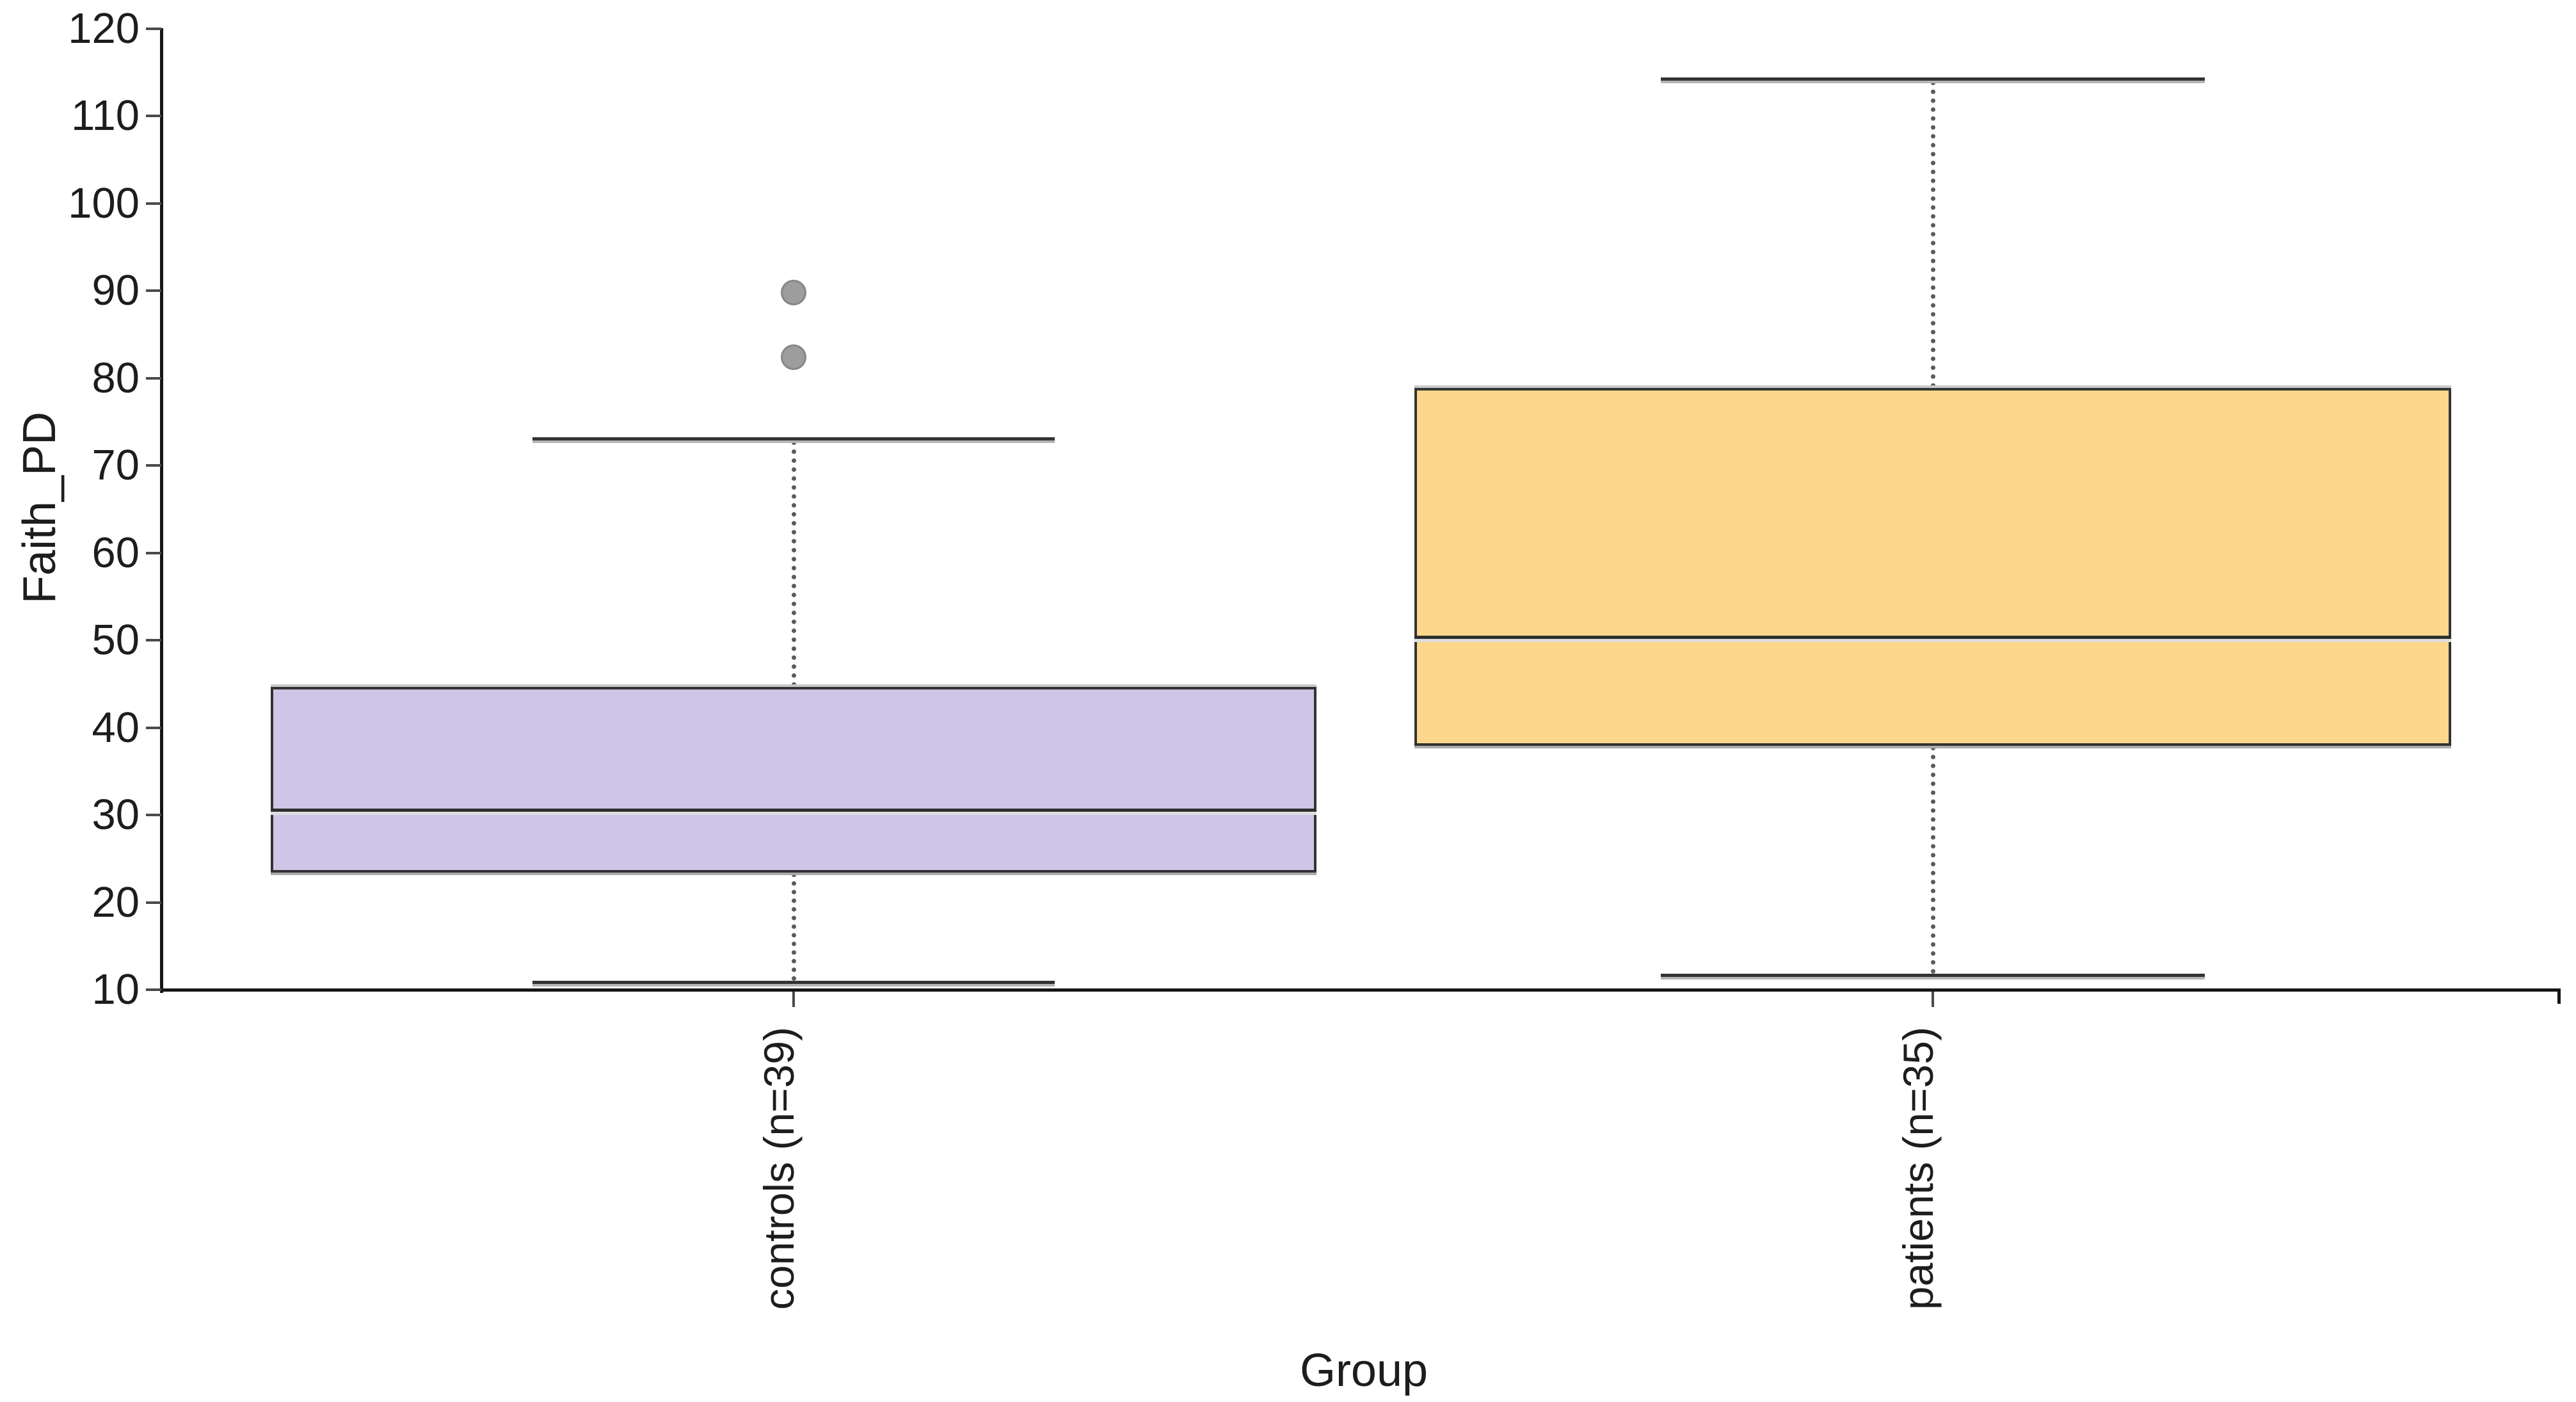 The width and height of the screenshot is (2576, 1402). What do you see at coordinates (116, 640) in the screenshot?
I see `y-tick-label: 50` at bounding box center [116, 640].